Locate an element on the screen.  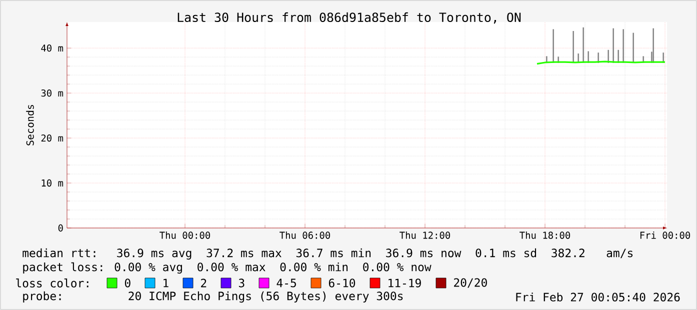
y-tick-label: 0 is located at coordinates (60, 228).